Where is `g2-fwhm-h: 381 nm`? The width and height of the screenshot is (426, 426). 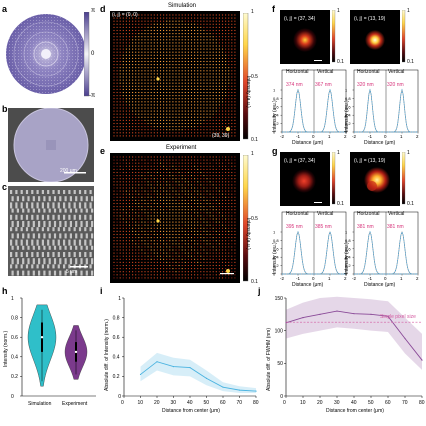
g2-fwhm-h: 381 nm is located at coordinates (365, 227).